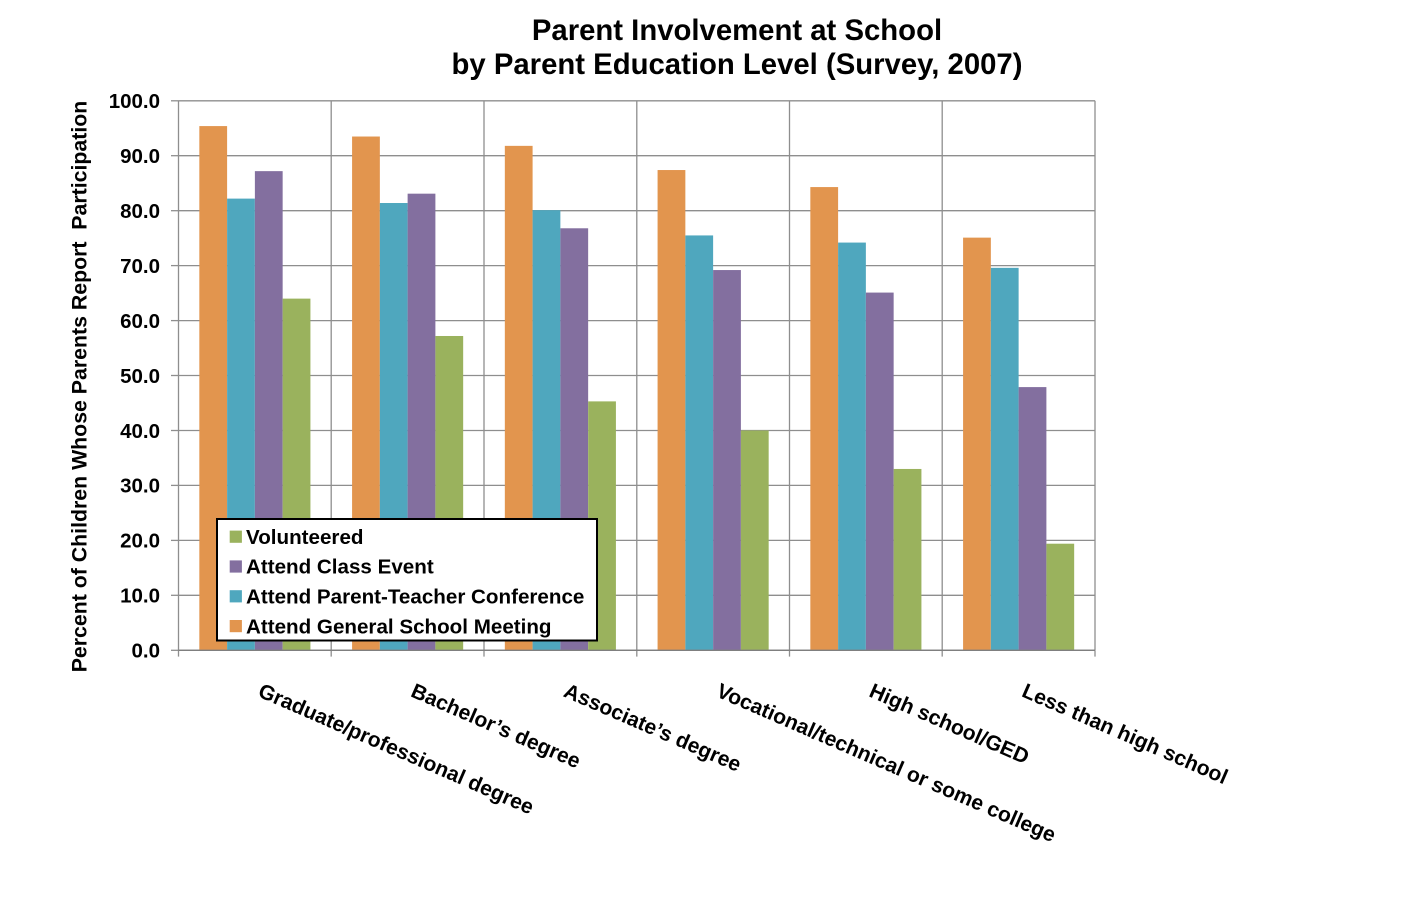  Describe the element at coordinates (304, 537) in the screenshot. I see `svg-text: Volunteered` at that location.